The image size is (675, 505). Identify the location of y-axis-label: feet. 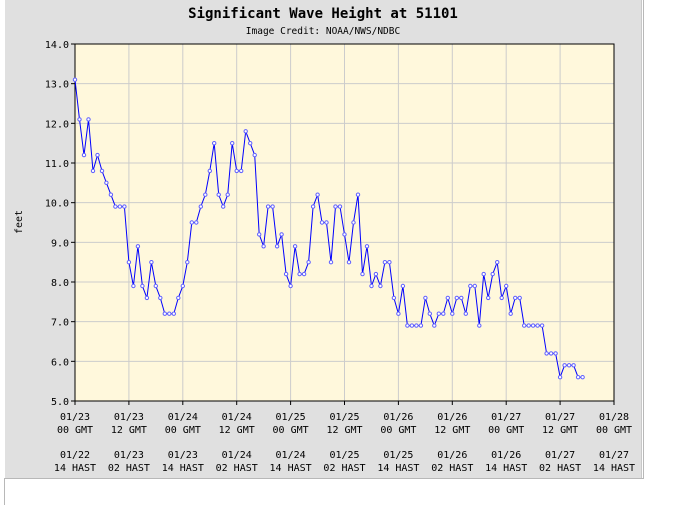
(19, 222).